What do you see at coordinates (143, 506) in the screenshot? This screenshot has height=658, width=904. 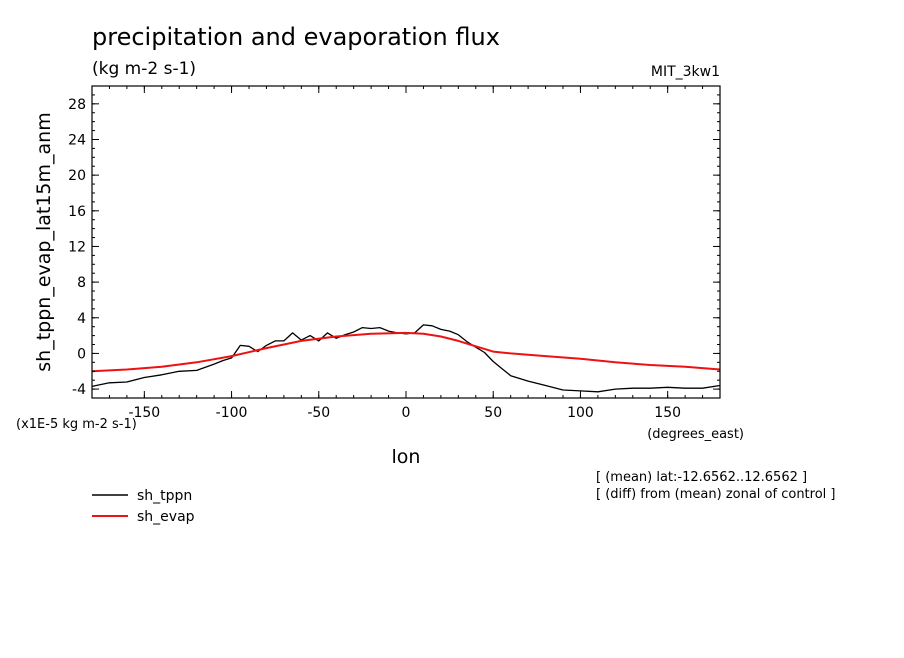 I see `legend: sh_tppn sh_evap` at bounding box center [143, 506].